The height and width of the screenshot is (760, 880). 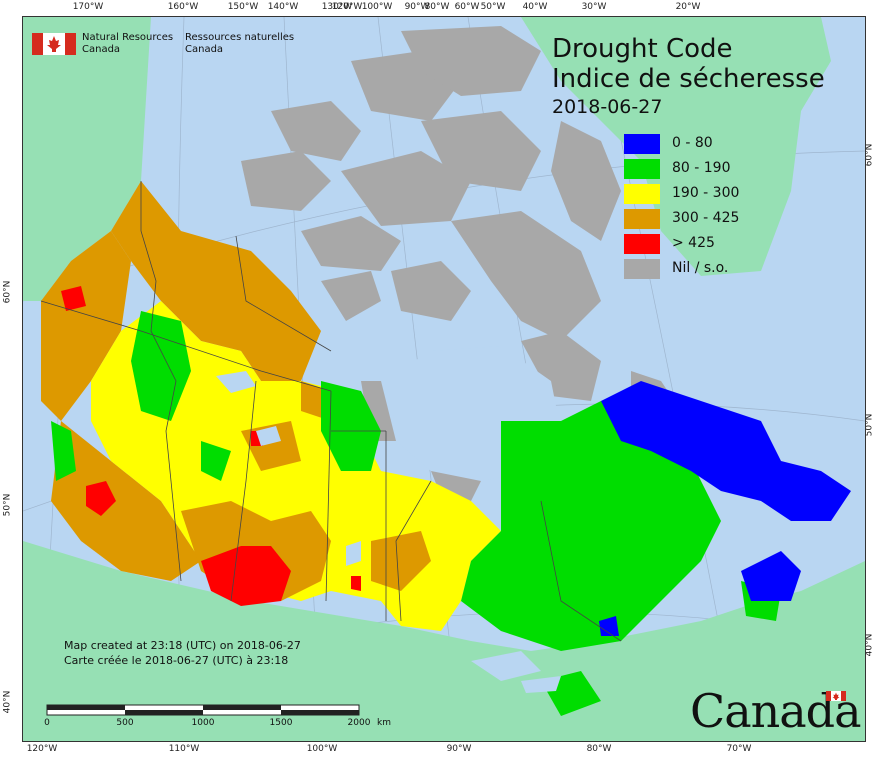 I want to click on agency-name-fr-line2: Canada, so click(x=204, y=49).